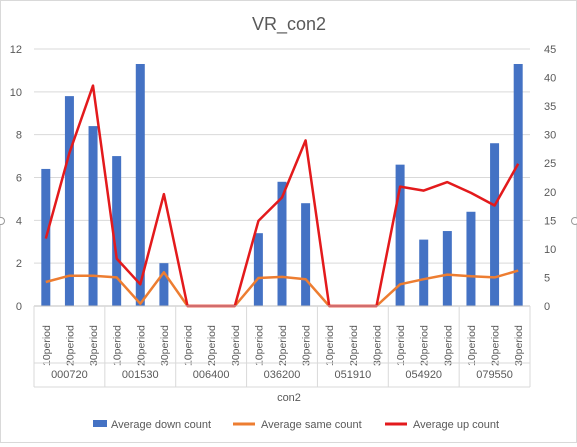  I want to click on legend-entry: Average same count, so click(311, 425).